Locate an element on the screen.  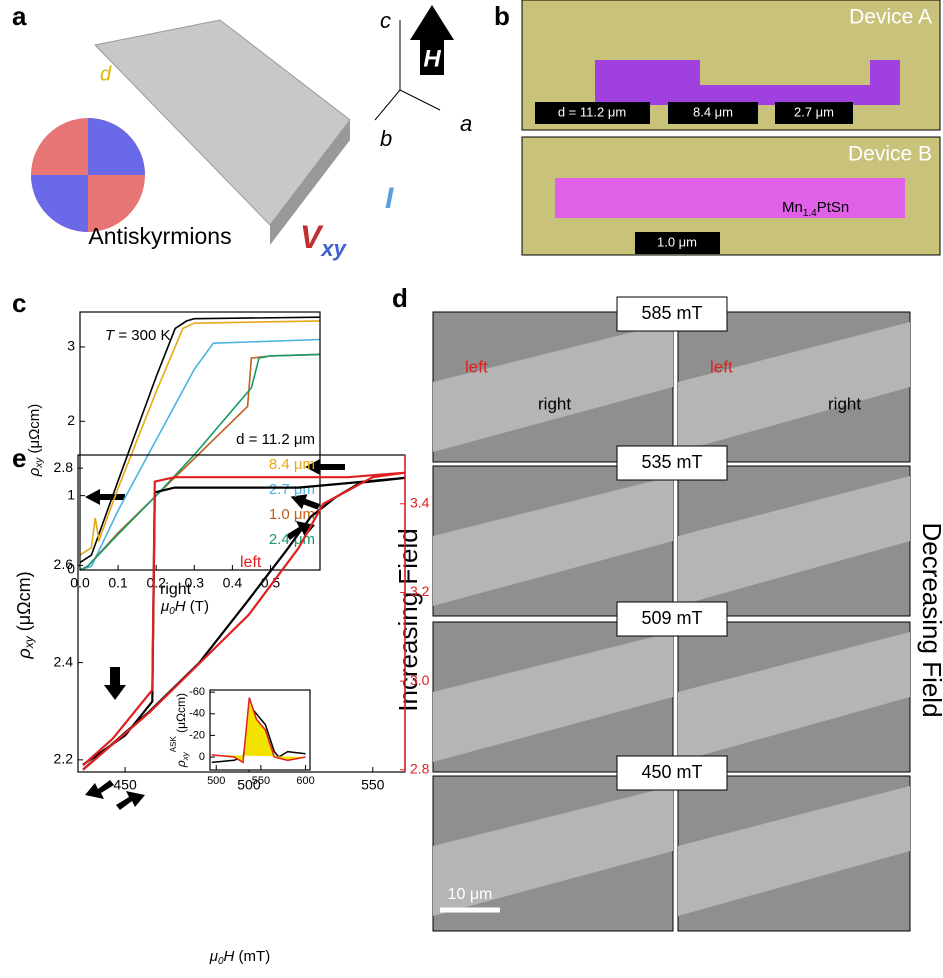
x-axis-label: μ0H (T) is located at coordinates (184, 607).